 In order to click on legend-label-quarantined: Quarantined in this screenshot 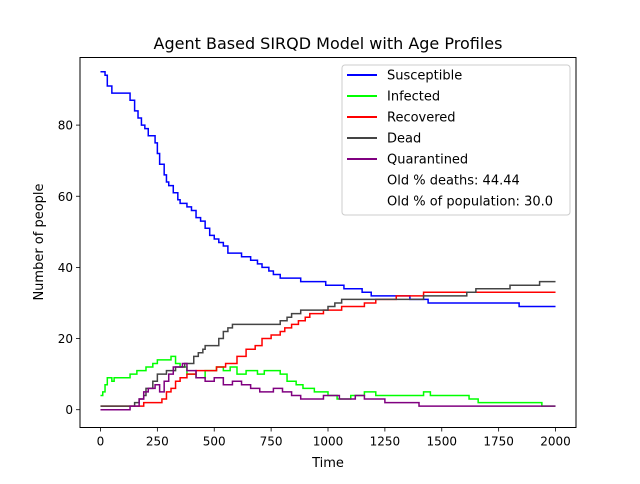, I will do `click(427, 160)`.